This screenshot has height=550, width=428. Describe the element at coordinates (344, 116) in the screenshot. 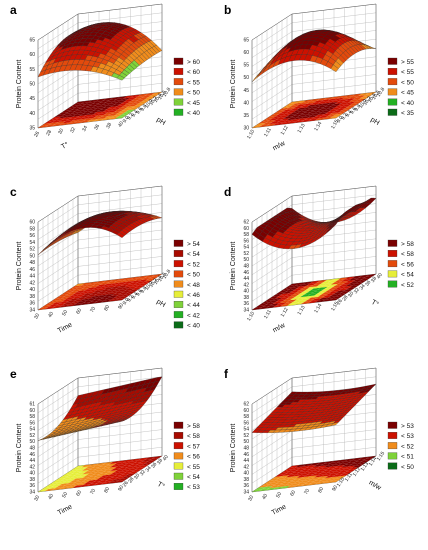

I see `y-tick-b: 9.2` at that location.